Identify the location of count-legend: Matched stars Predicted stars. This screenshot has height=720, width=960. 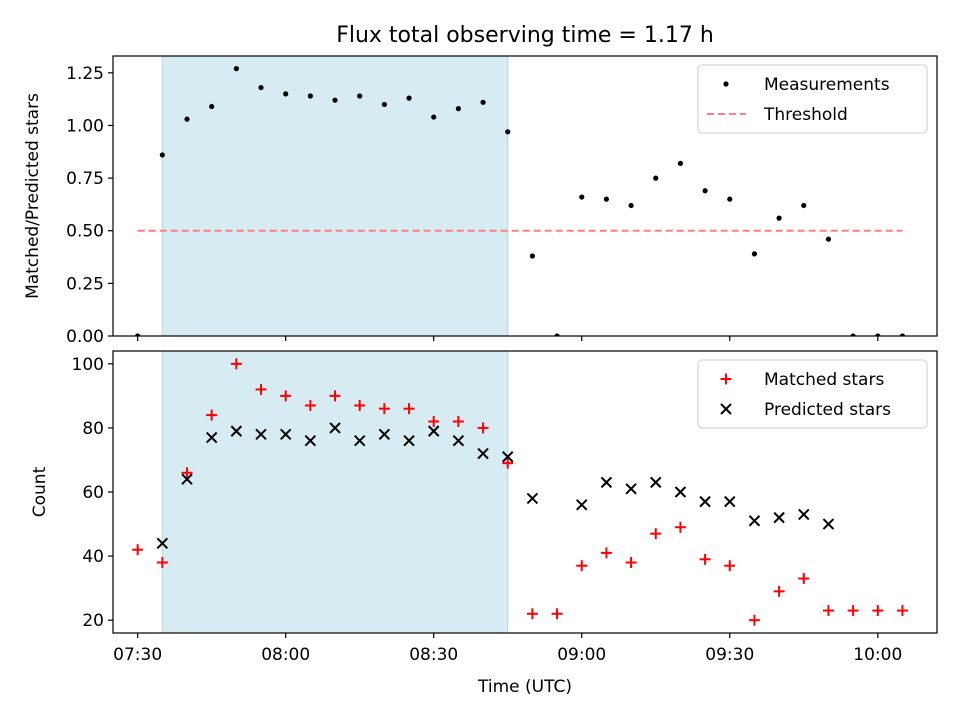
(812, 394).